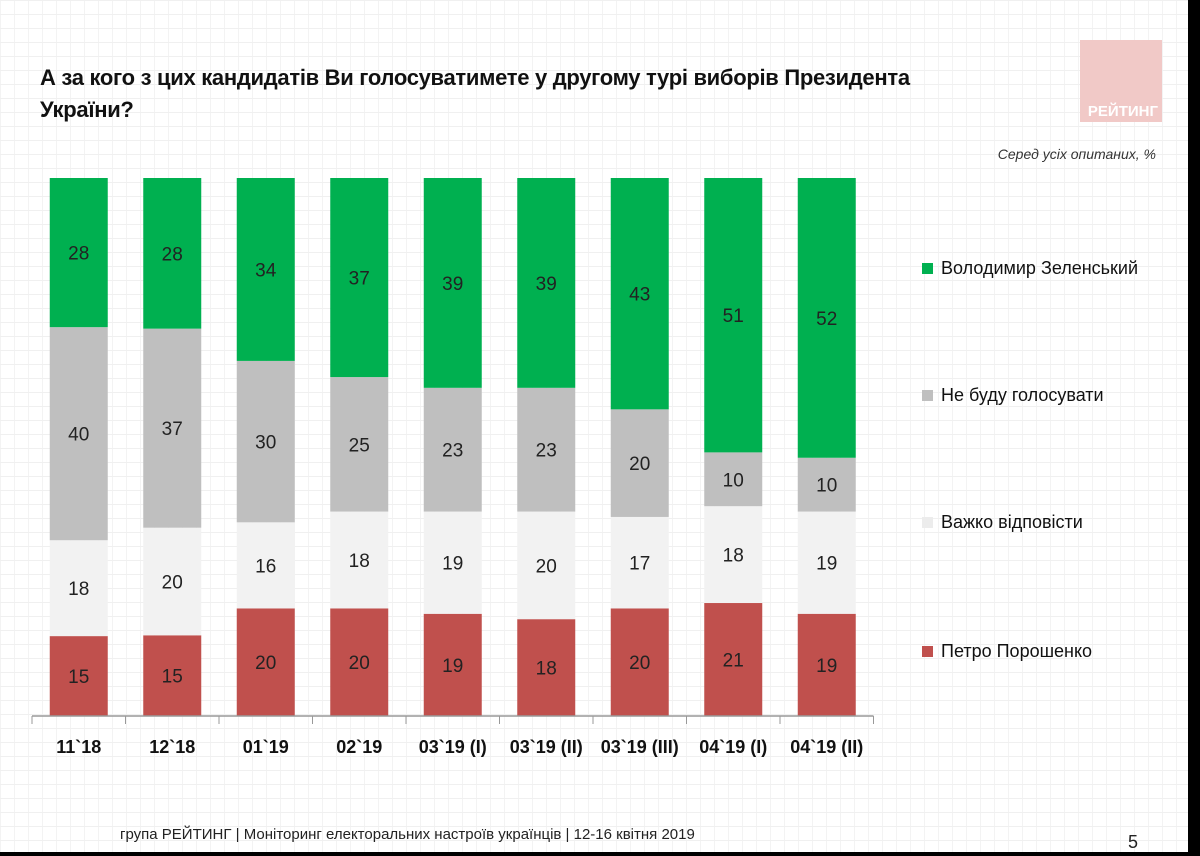 The width and height of the screenshot is (1200, 856). Describe the element at coordinates (1122, 111) in the screenshot. I see `logo-text: РЕЙТИНГ` at that location.